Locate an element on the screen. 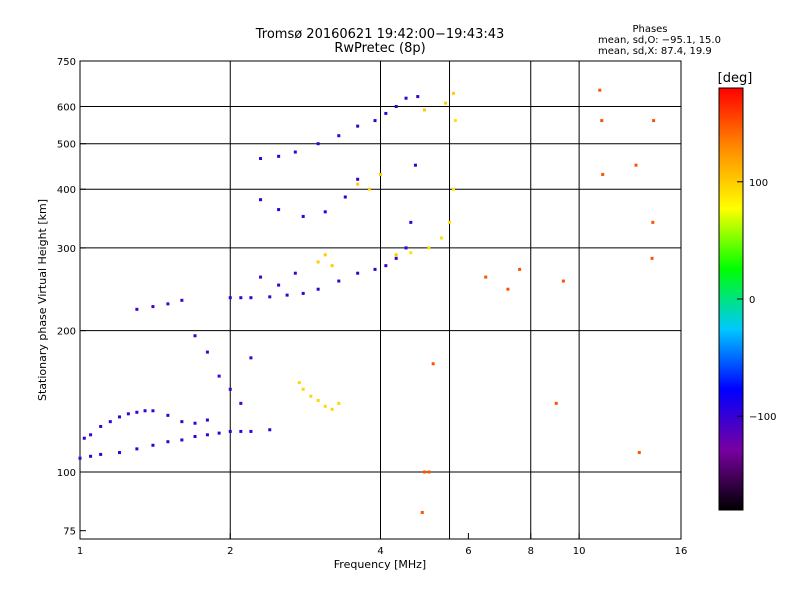 The height and width of the screenshot is (600, 800). y-axis-label: Stationary phase Virtual Height [km] is located at coordinates (42, 300).